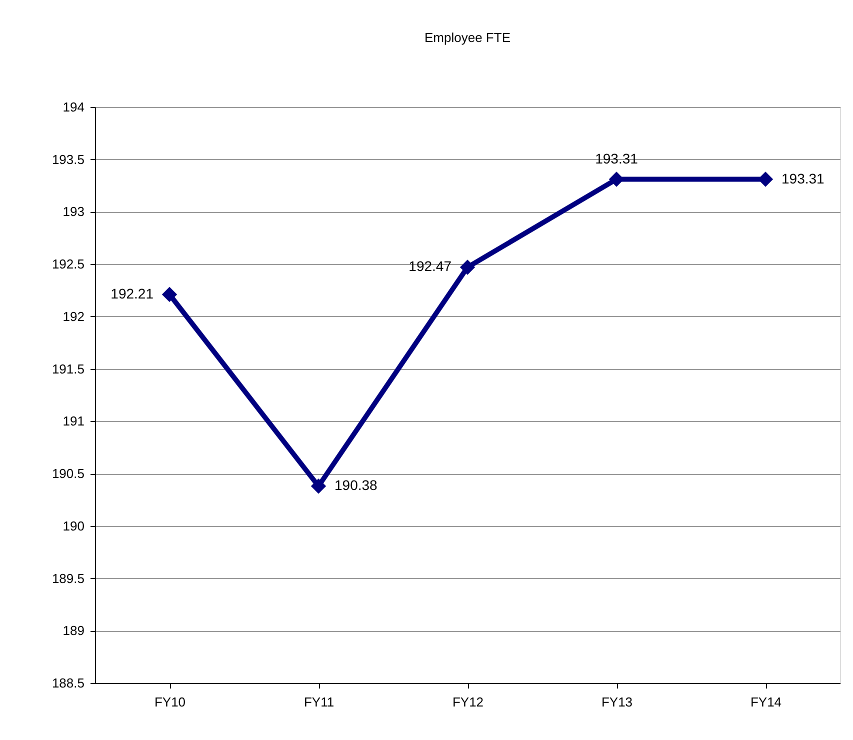  I want to click on y-tick-label: 192, so click(73, 316).